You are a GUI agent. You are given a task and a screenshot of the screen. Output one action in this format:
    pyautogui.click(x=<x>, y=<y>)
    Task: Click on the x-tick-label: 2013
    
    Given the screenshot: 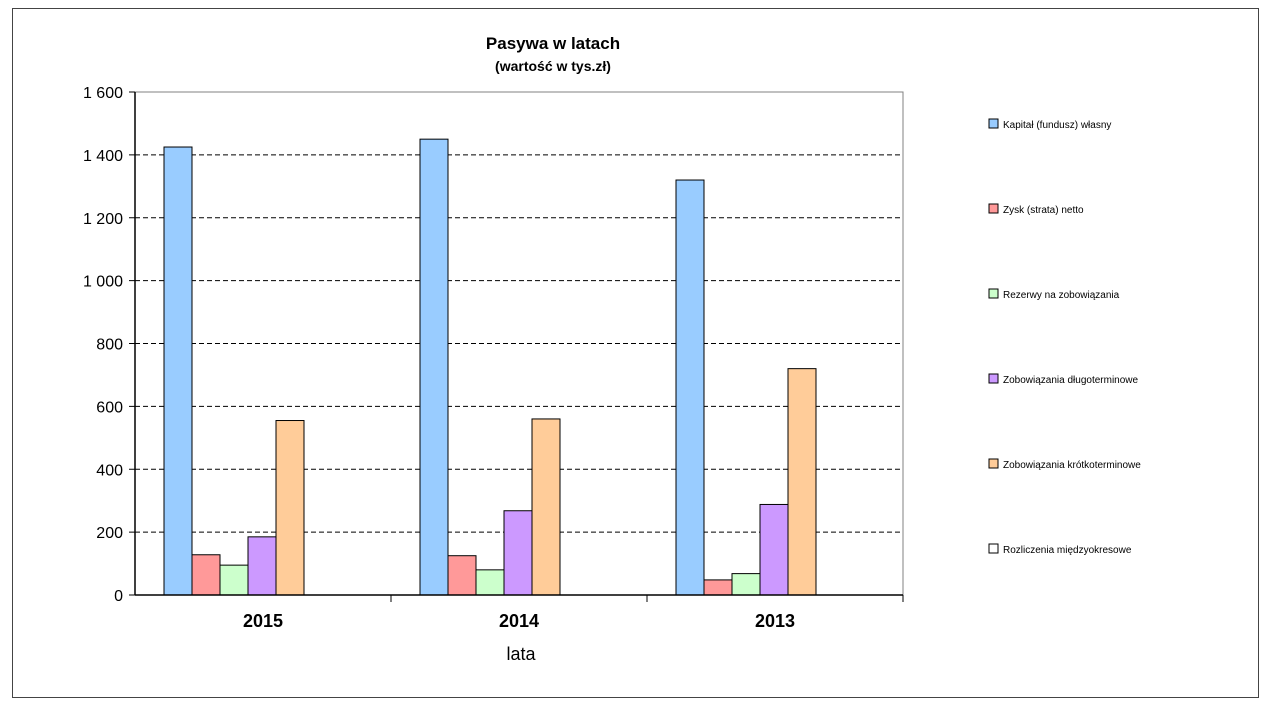 What is the action you would take?
    pyautogui.click(x=775, y=621)
    